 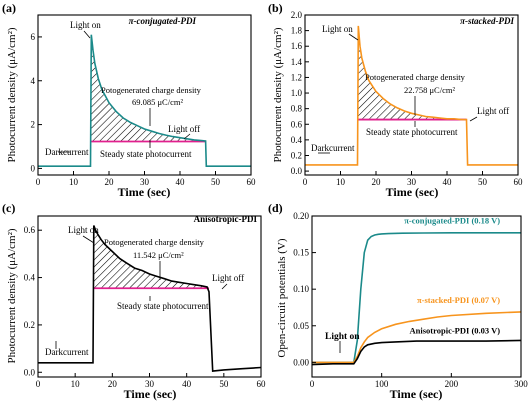 What do you see at coordinates (33, 125) in the screenshot?
I see `y-tick-label: 2` at bounding box center [33, 125].